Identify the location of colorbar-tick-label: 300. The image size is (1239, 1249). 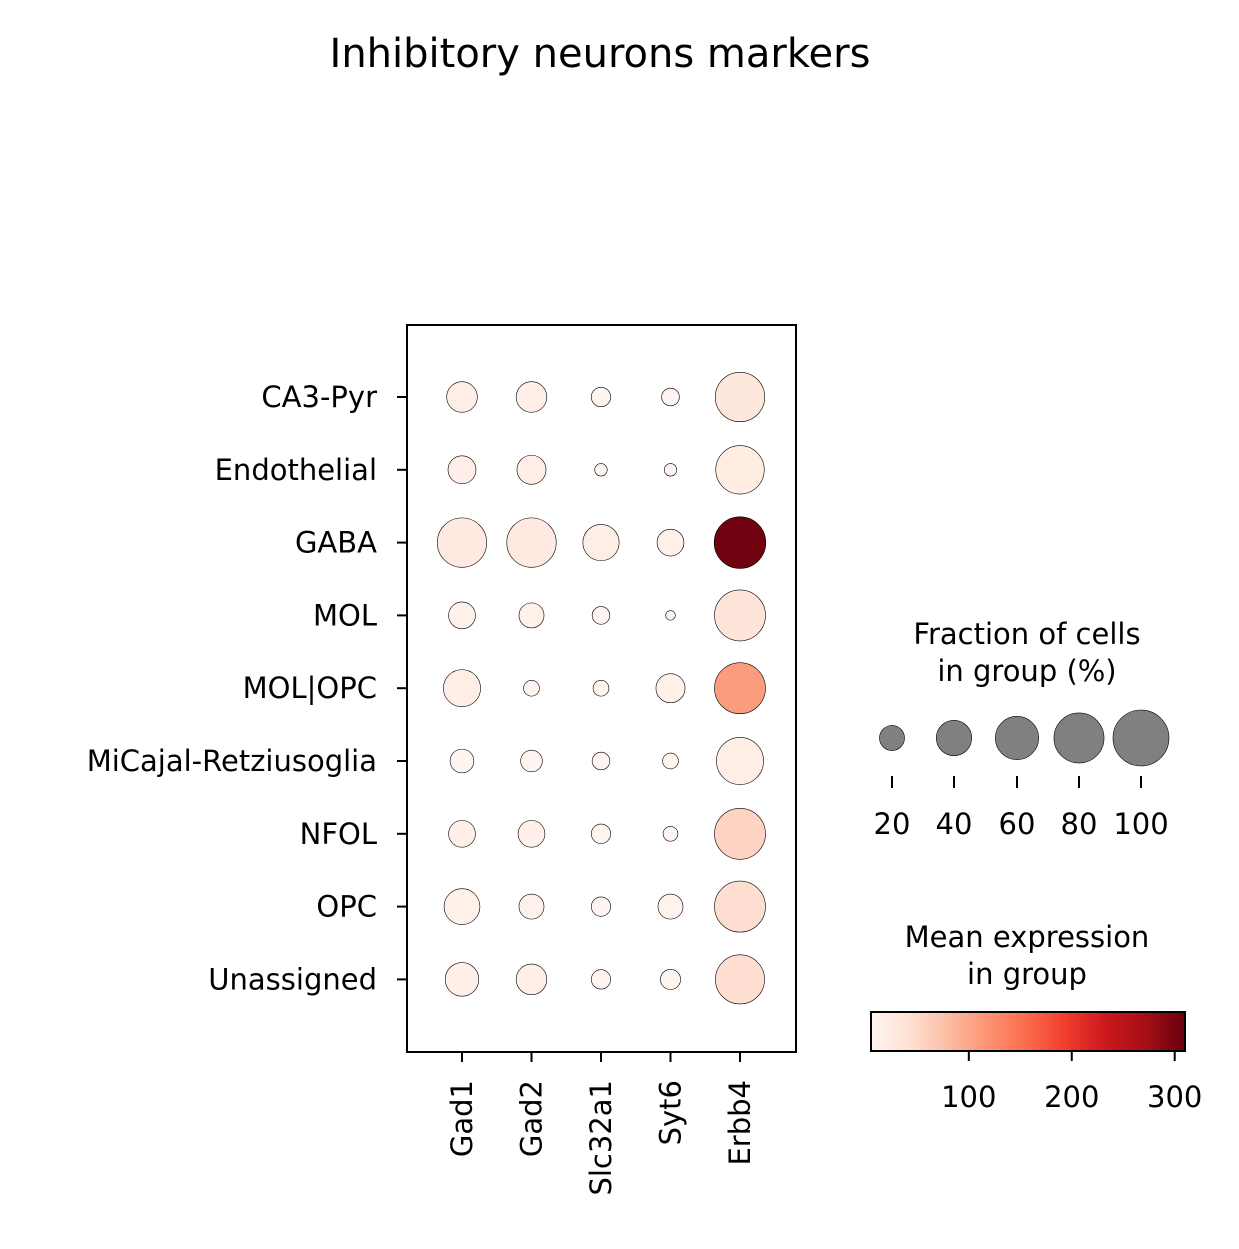
(1174, 1097).